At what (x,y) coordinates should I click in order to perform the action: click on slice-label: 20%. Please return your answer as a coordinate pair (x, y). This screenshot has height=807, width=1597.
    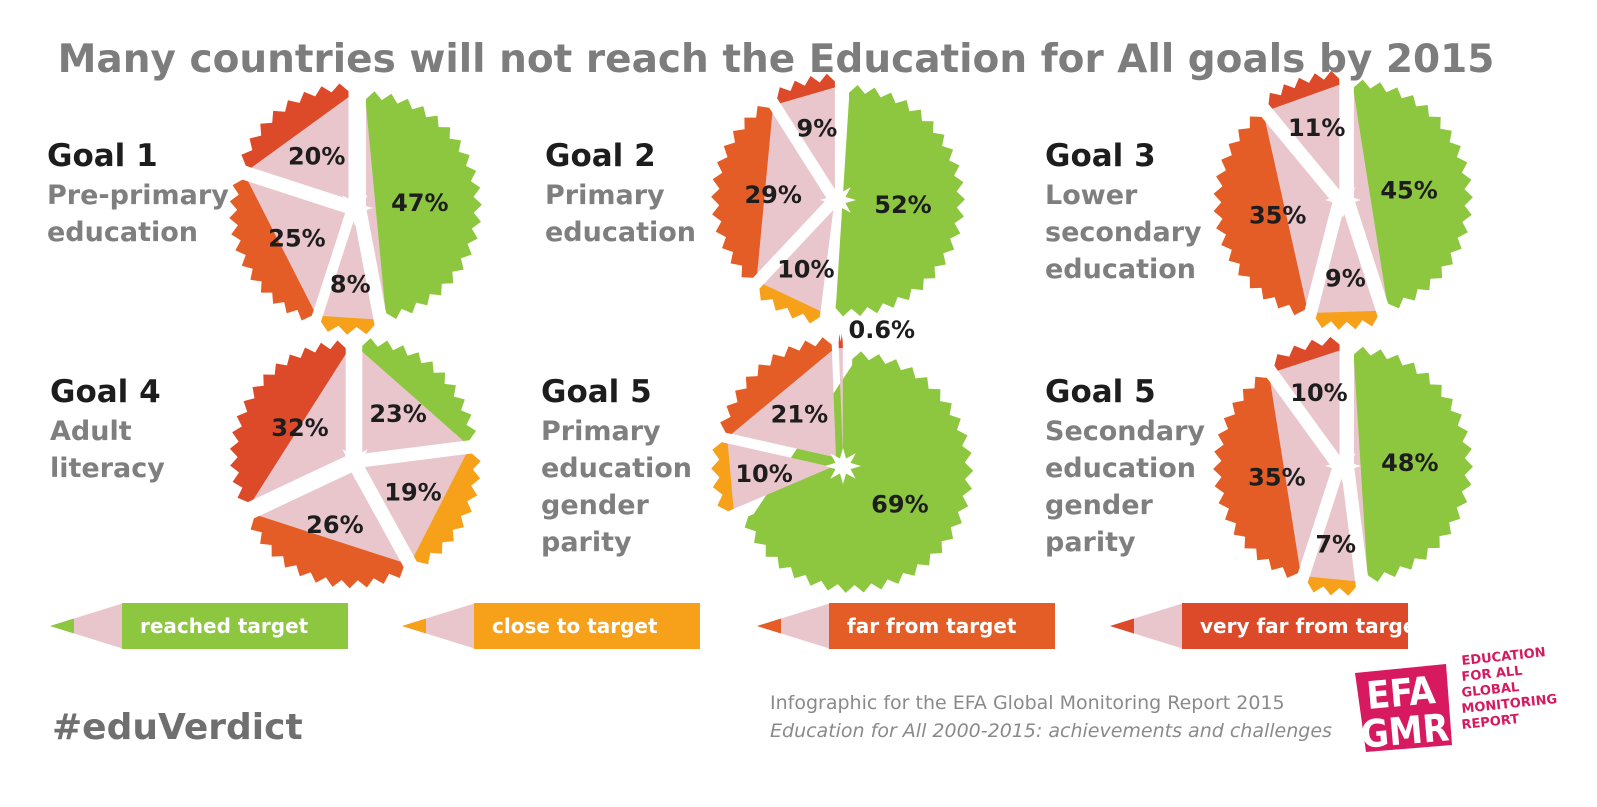
    Looking at the image, I should click on (316, 156).